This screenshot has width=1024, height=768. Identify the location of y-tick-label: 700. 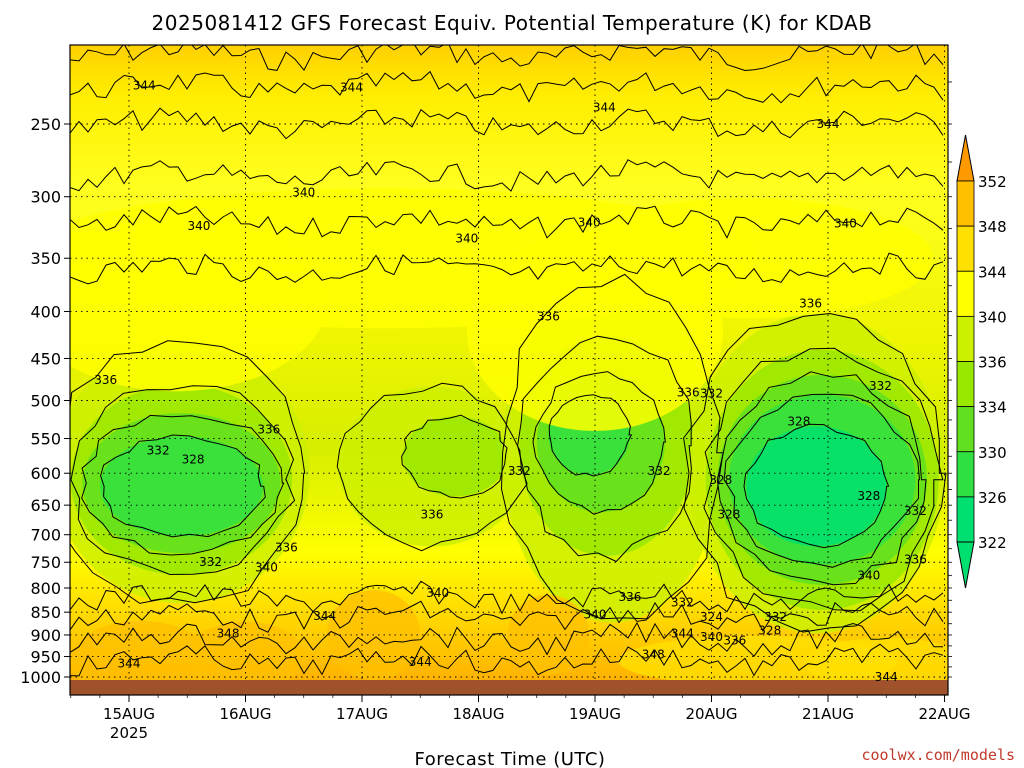
(45, 535).